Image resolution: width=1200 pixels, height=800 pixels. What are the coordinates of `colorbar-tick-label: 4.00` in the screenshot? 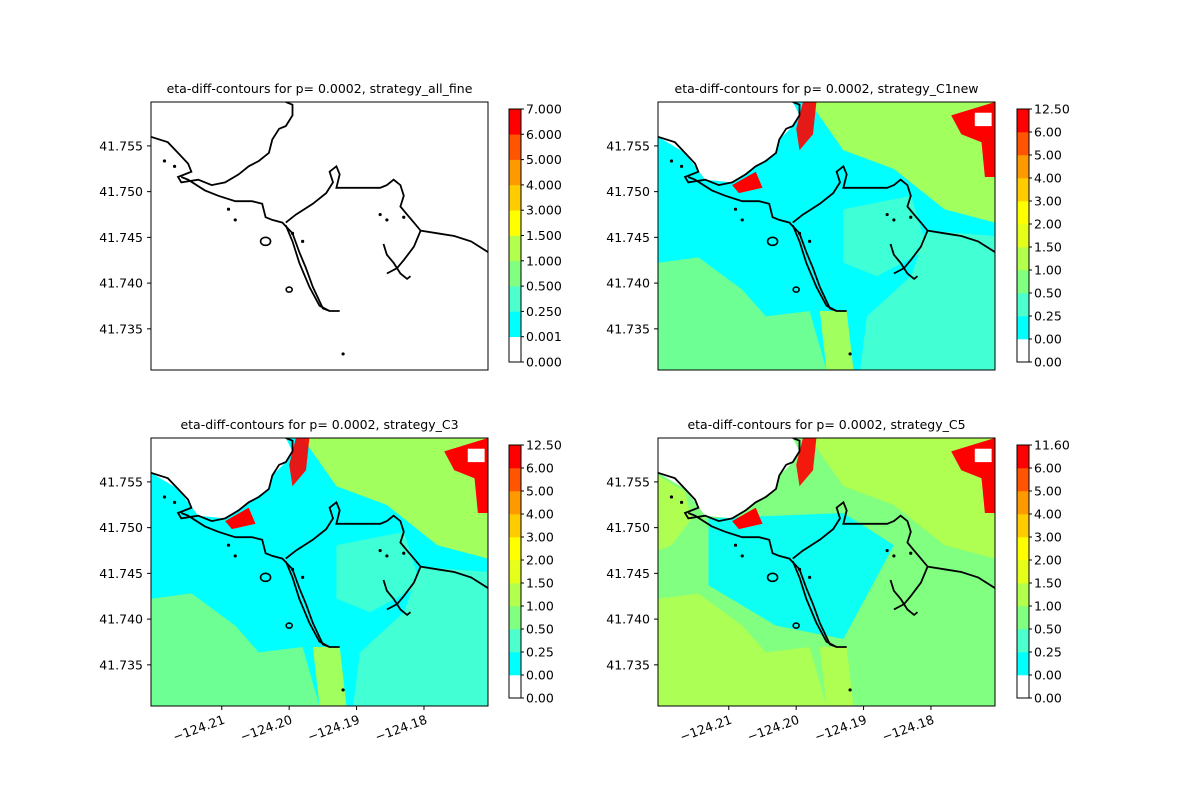 It's located at (540, 514).